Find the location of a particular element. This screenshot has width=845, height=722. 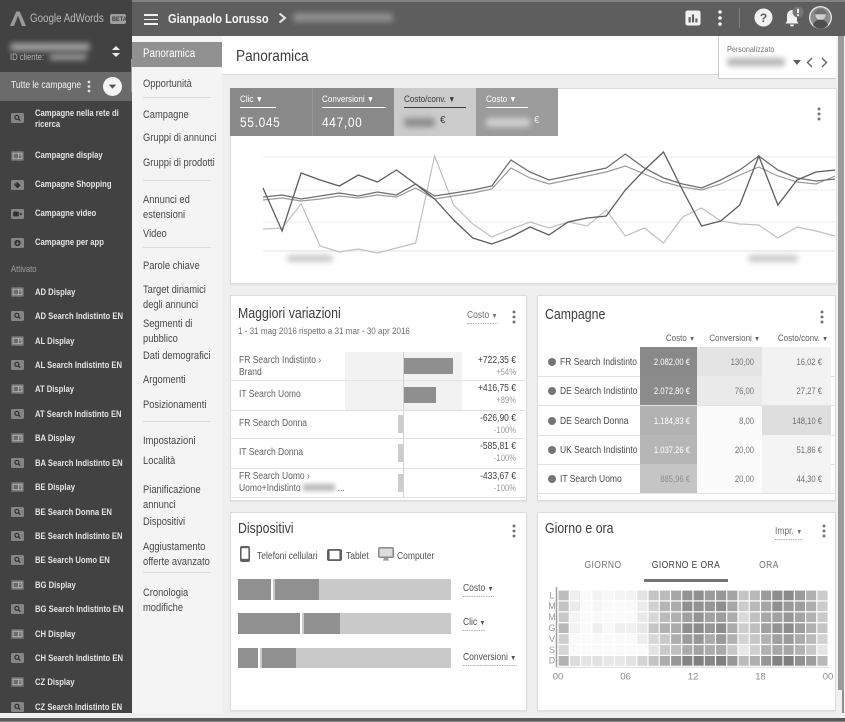

svg-text: G is located at coordinates (551, 628).